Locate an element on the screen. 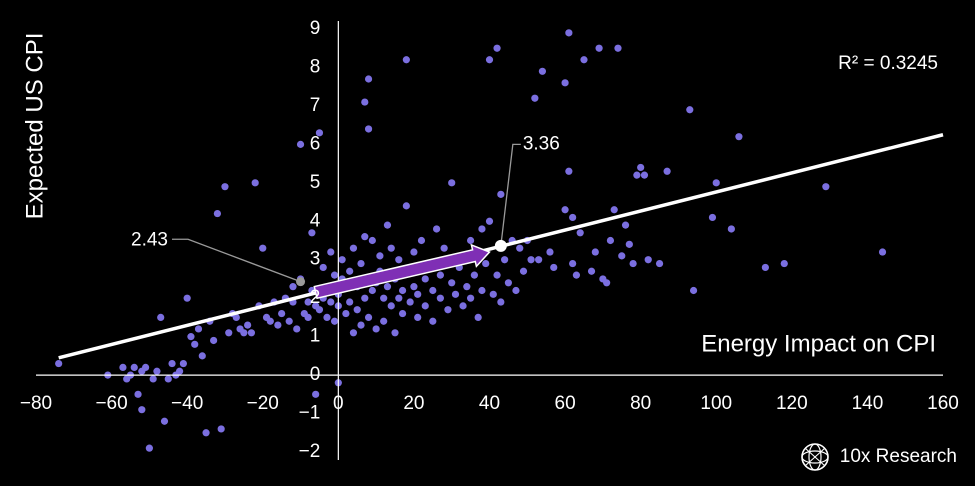 Image resolution: width=975 pixels, height=486 pixels. y-tick-label: 8 is located at coordinates (315, 66).